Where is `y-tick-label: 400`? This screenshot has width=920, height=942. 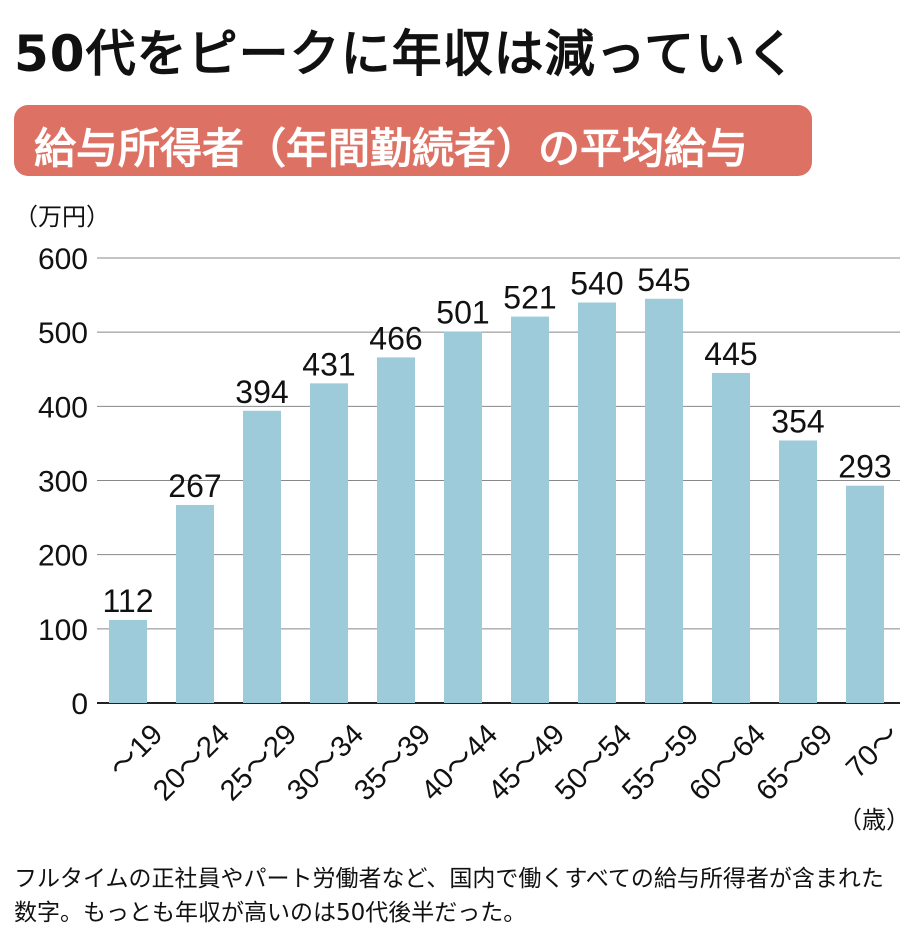 y-tick-label: 400 is located at coordinates (63, 407).